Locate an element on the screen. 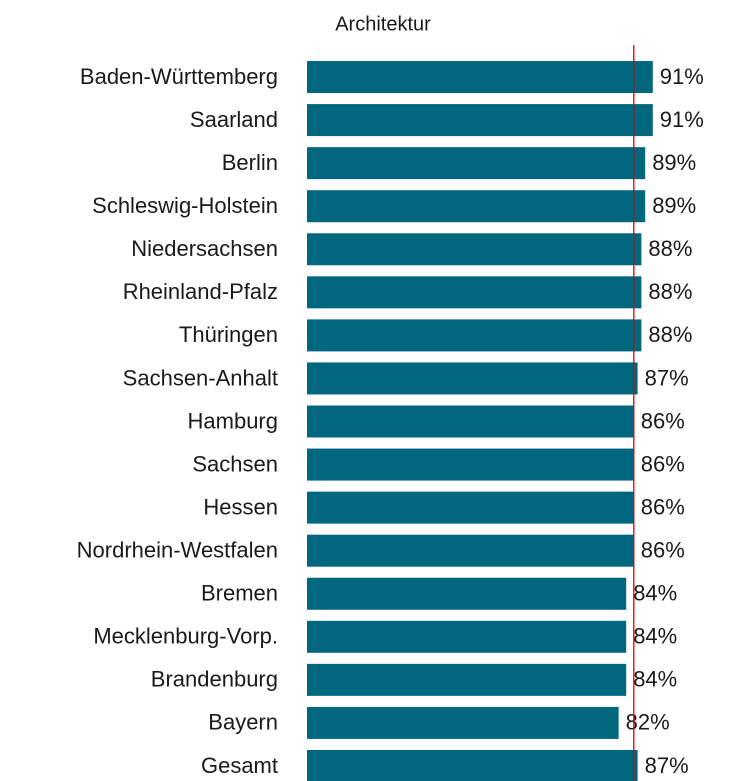 The image size is (731, 781). value-label: 82% is located at coordinates (648, 722).